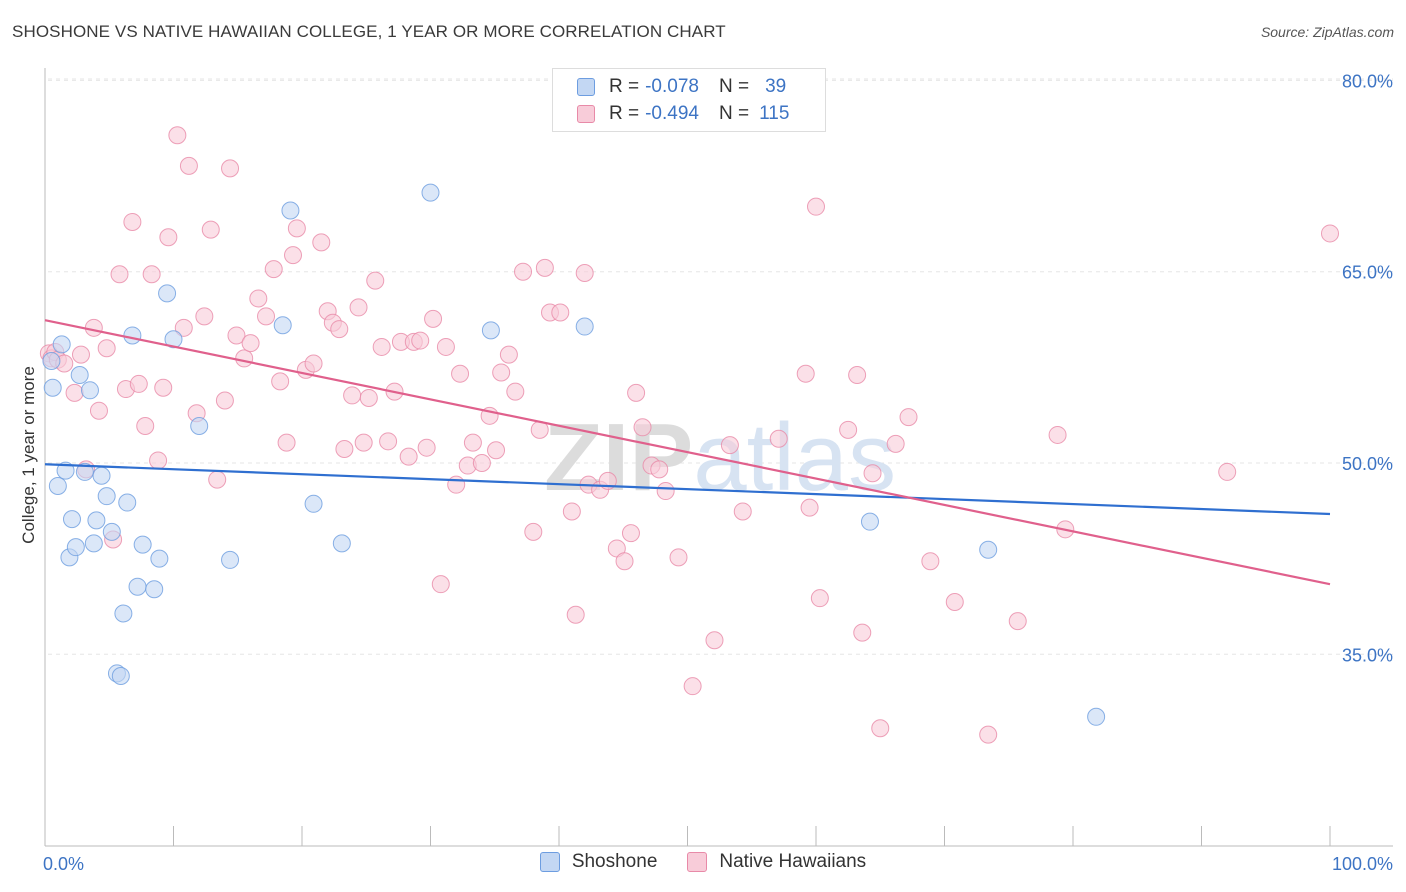 This screenshot has height=892, width=1406. Describe the element at coordinates (1362, 864) in the screenshot. I see `x-tick-label: 100.0%` at that location.